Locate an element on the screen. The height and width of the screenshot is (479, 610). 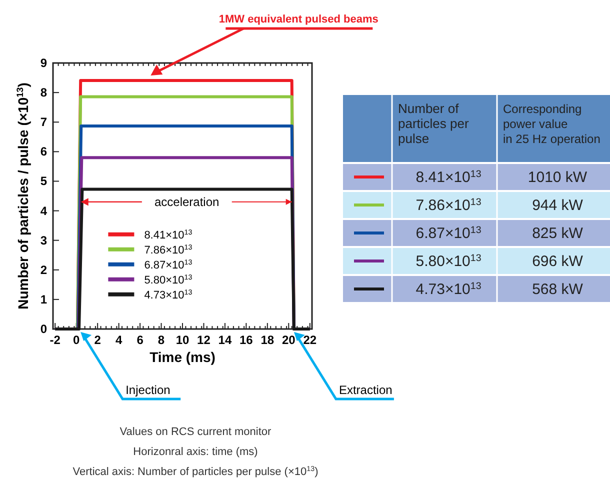
legend-label: 4.73×10$^{13}$ is located at coordinates (168, 295).